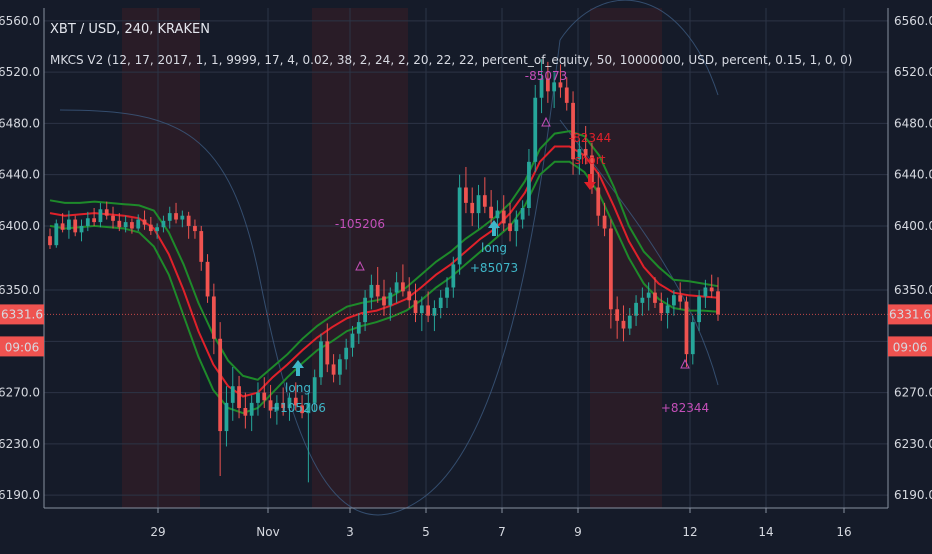 This screenshot has width=932, height=554. Describe the element at coordinates (20, 175) in the screenshot. I see `y-tick-label-left: 6440.0` at that location.